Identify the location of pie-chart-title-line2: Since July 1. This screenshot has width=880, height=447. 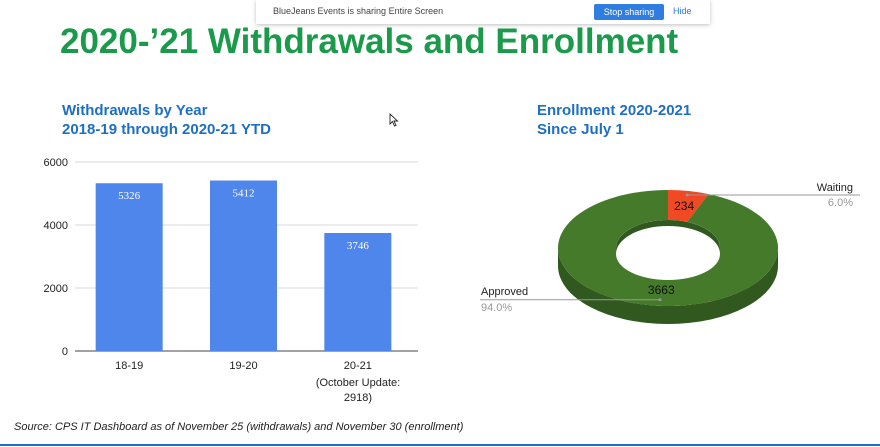
(580, 129).